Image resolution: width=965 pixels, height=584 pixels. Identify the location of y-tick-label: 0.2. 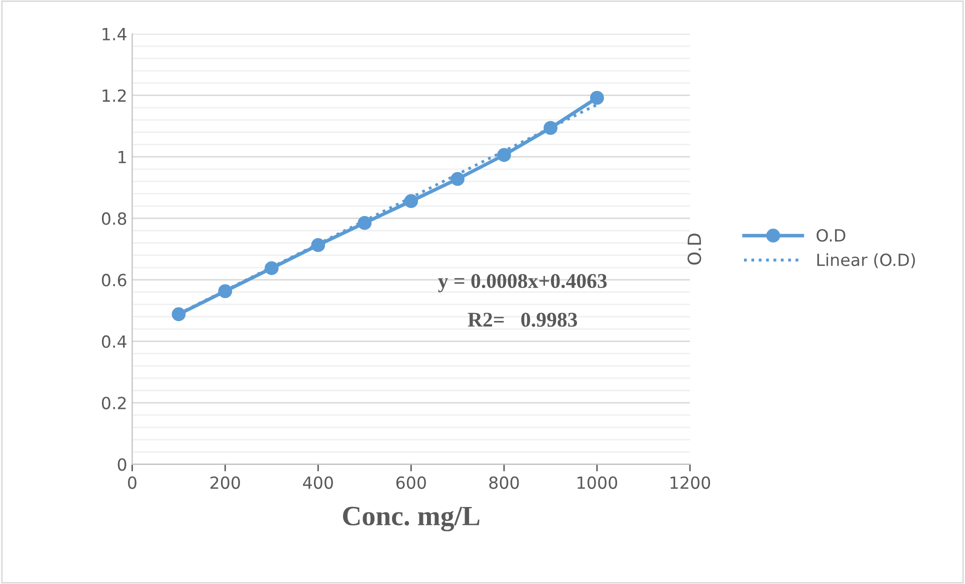
(114, 403).